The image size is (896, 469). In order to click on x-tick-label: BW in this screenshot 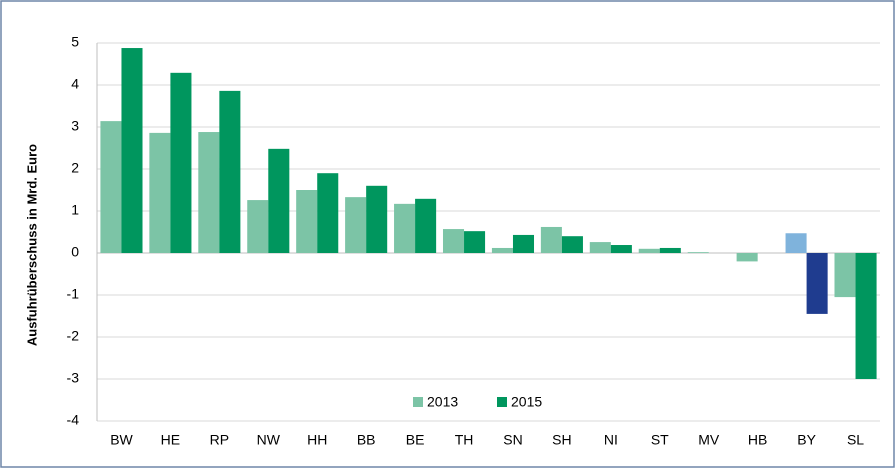, I will do `click(121, 440)`.